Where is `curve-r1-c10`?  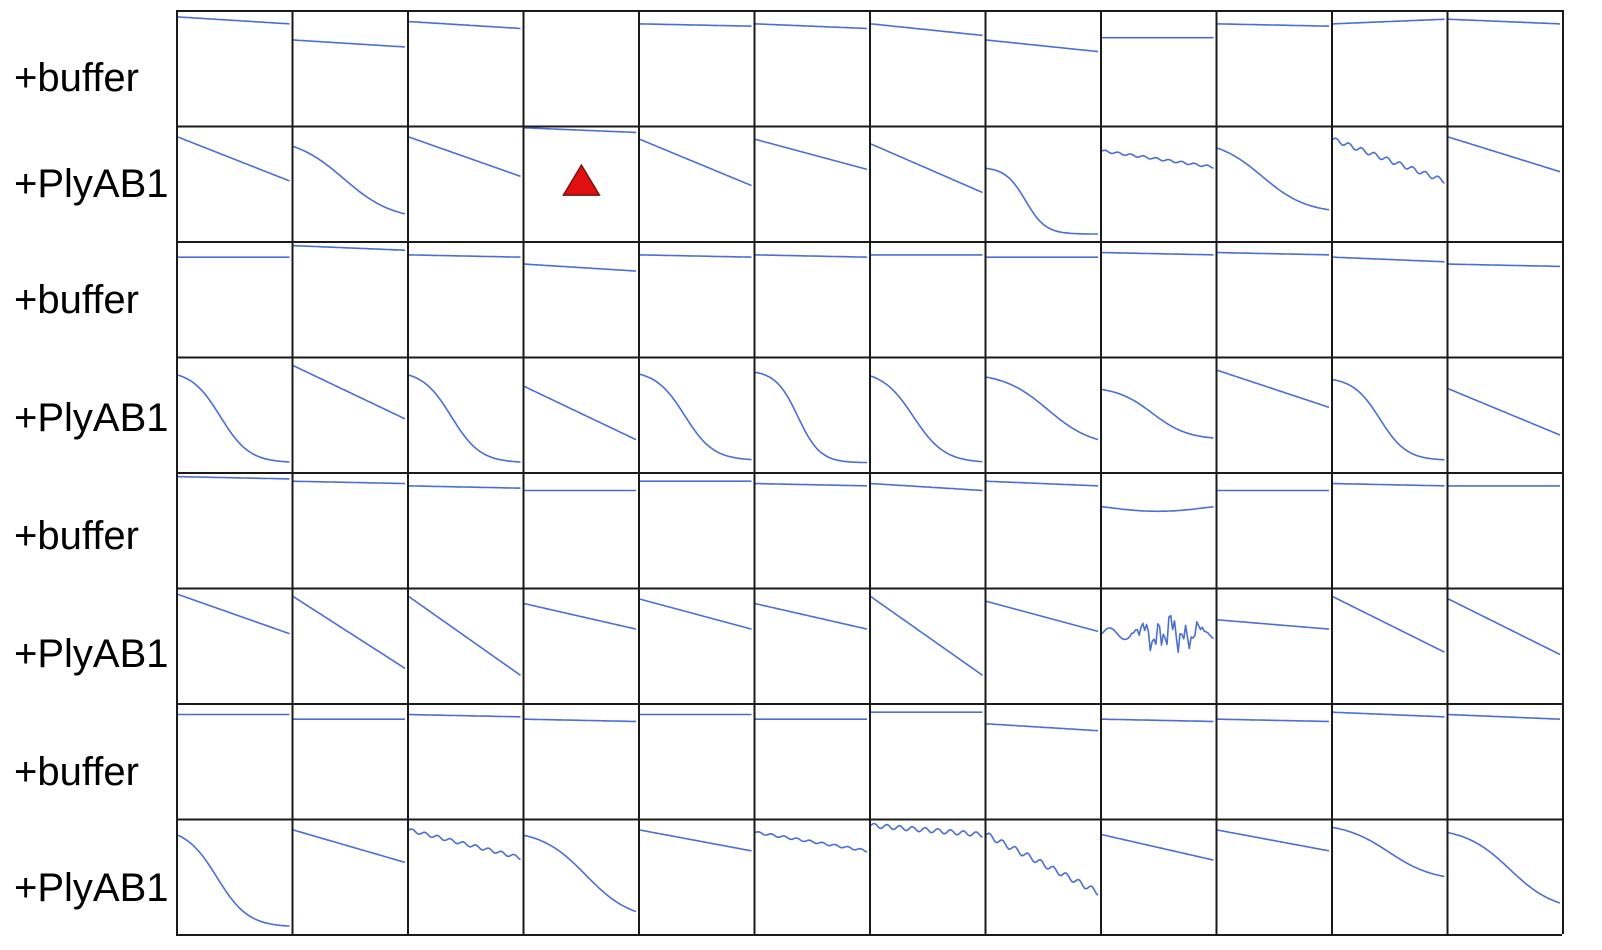
curve-r1-c10 is located at coordinates (1273, 25).